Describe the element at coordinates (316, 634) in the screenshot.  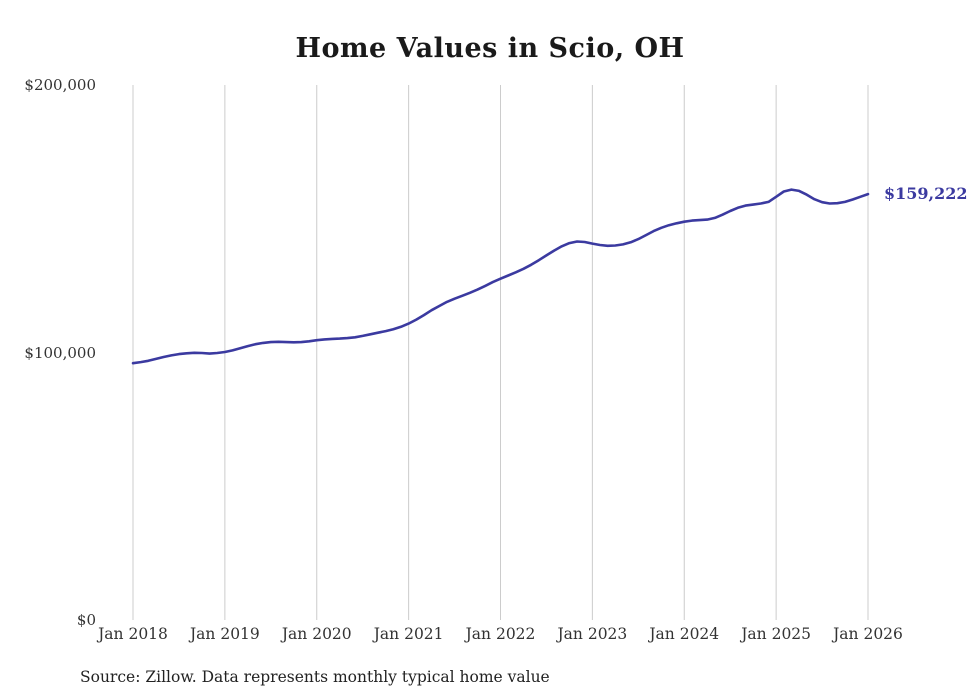
I see `x-axis-label: Jan 2020` at that location.